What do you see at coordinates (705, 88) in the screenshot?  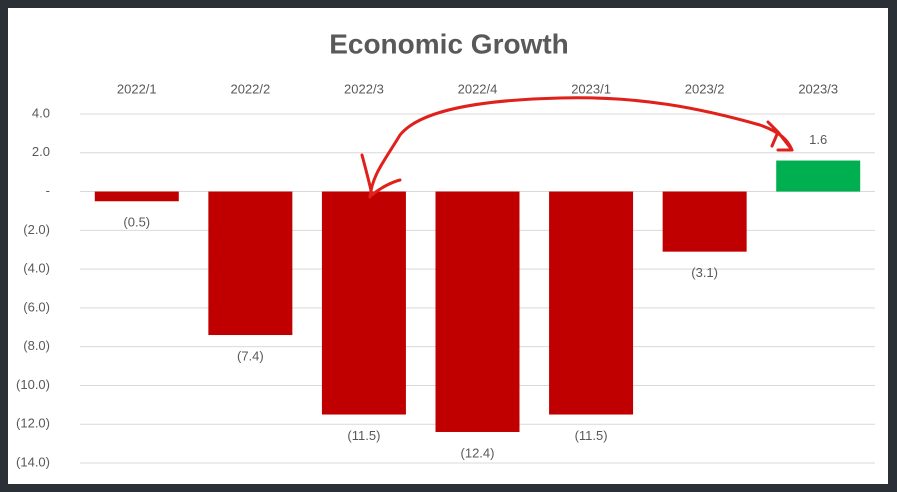 I see `x-tick-label: 2023/2` at bounding box center [705, 88].